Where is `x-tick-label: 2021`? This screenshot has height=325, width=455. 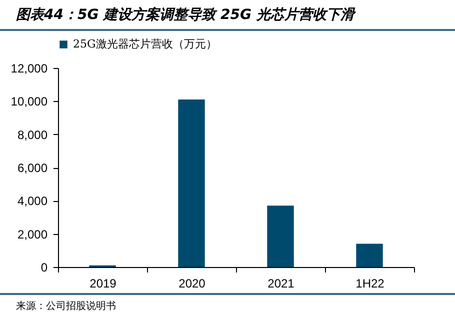
x-tick-label: 2021 is located at coordinates (281, 283).